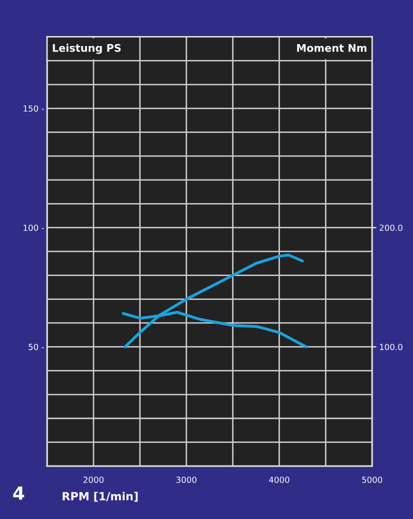  I want to click on y2-tick-label: 200.0, so click(391, 227).